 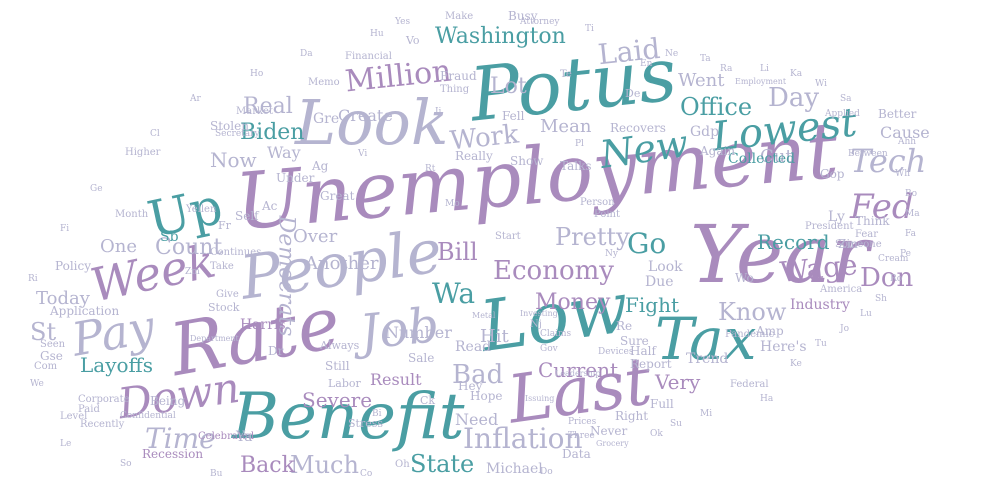 What do you see at coordinates (523, 438) in the screenshot?
I see `word-inflation: Inflation` at bounding box center [523, 438].